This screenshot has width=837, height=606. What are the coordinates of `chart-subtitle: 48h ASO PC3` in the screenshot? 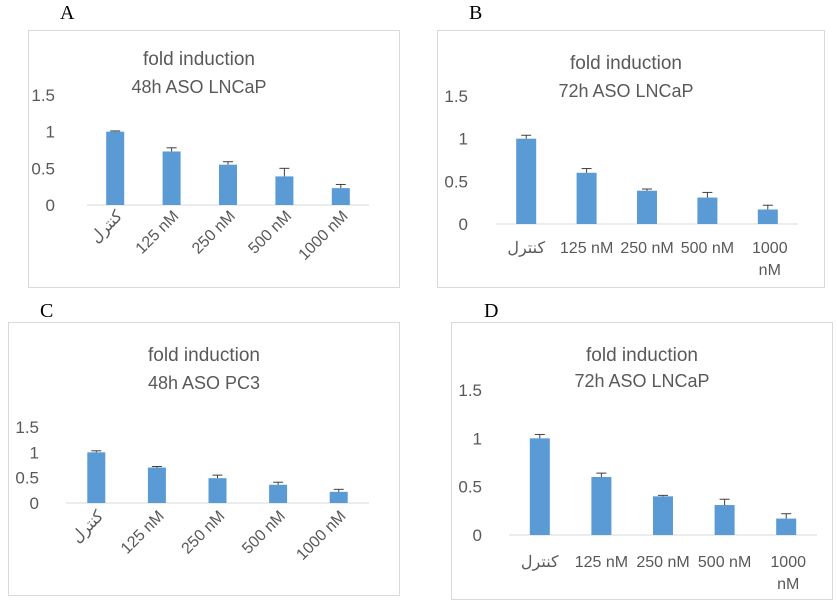 It's located at (204, 383).